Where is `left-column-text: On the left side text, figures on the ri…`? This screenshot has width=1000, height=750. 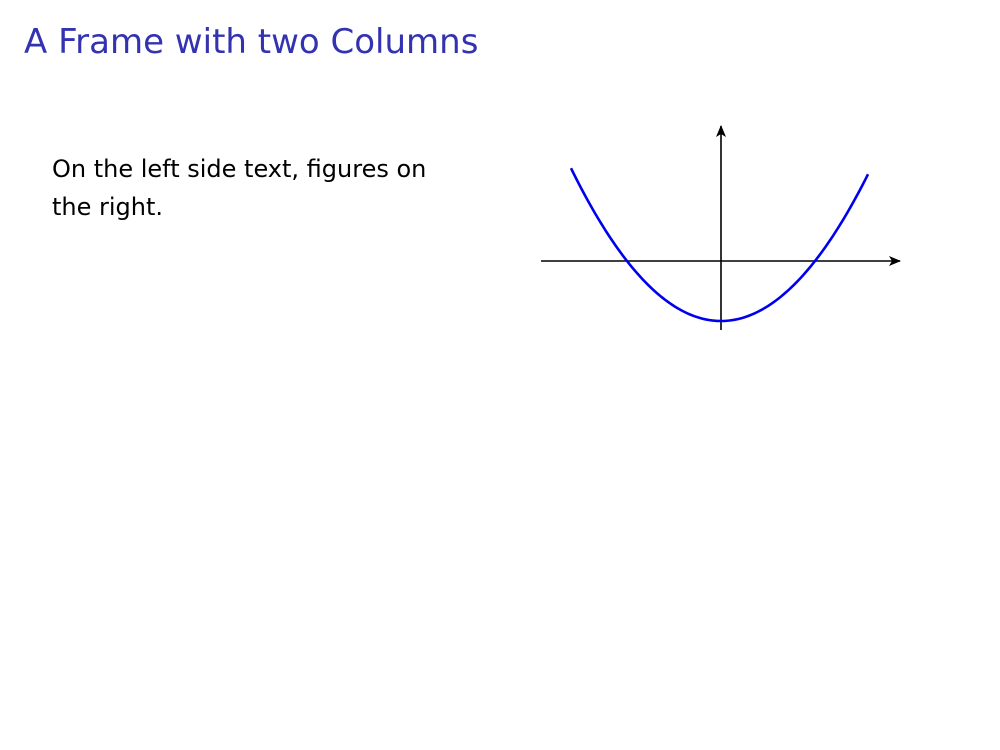 left-column-text: On the left side text, figures on the ri… is located at coordinates (239, 188).